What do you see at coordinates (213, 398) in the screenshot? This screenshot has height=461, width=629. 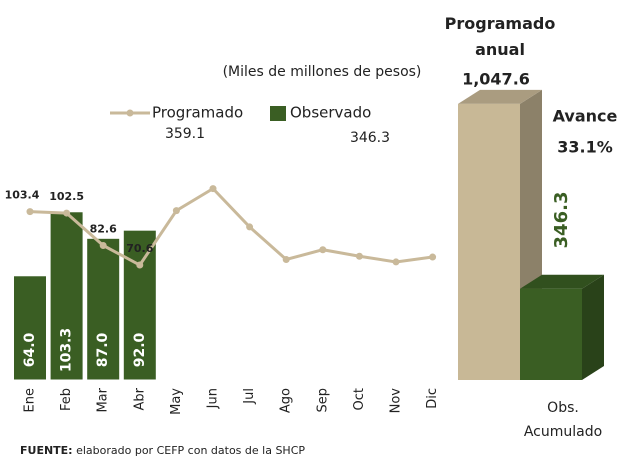 I see `x-tick-label: Jun` at bounding box center [213, 398].